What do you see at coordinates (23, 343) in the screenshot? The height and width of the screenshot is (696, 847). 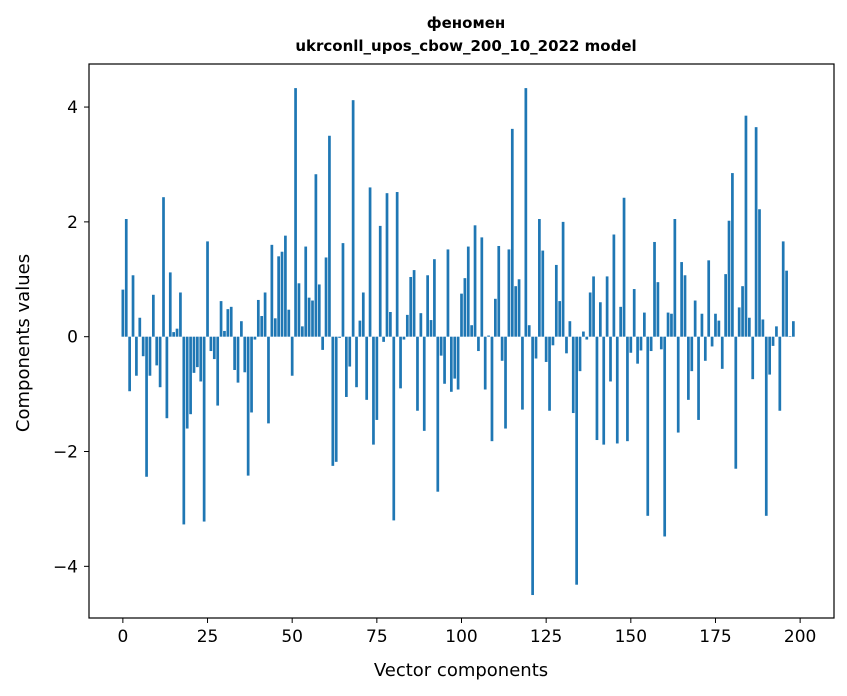 I see `y-axis-label: Components values` at bounding box center [23, 343].